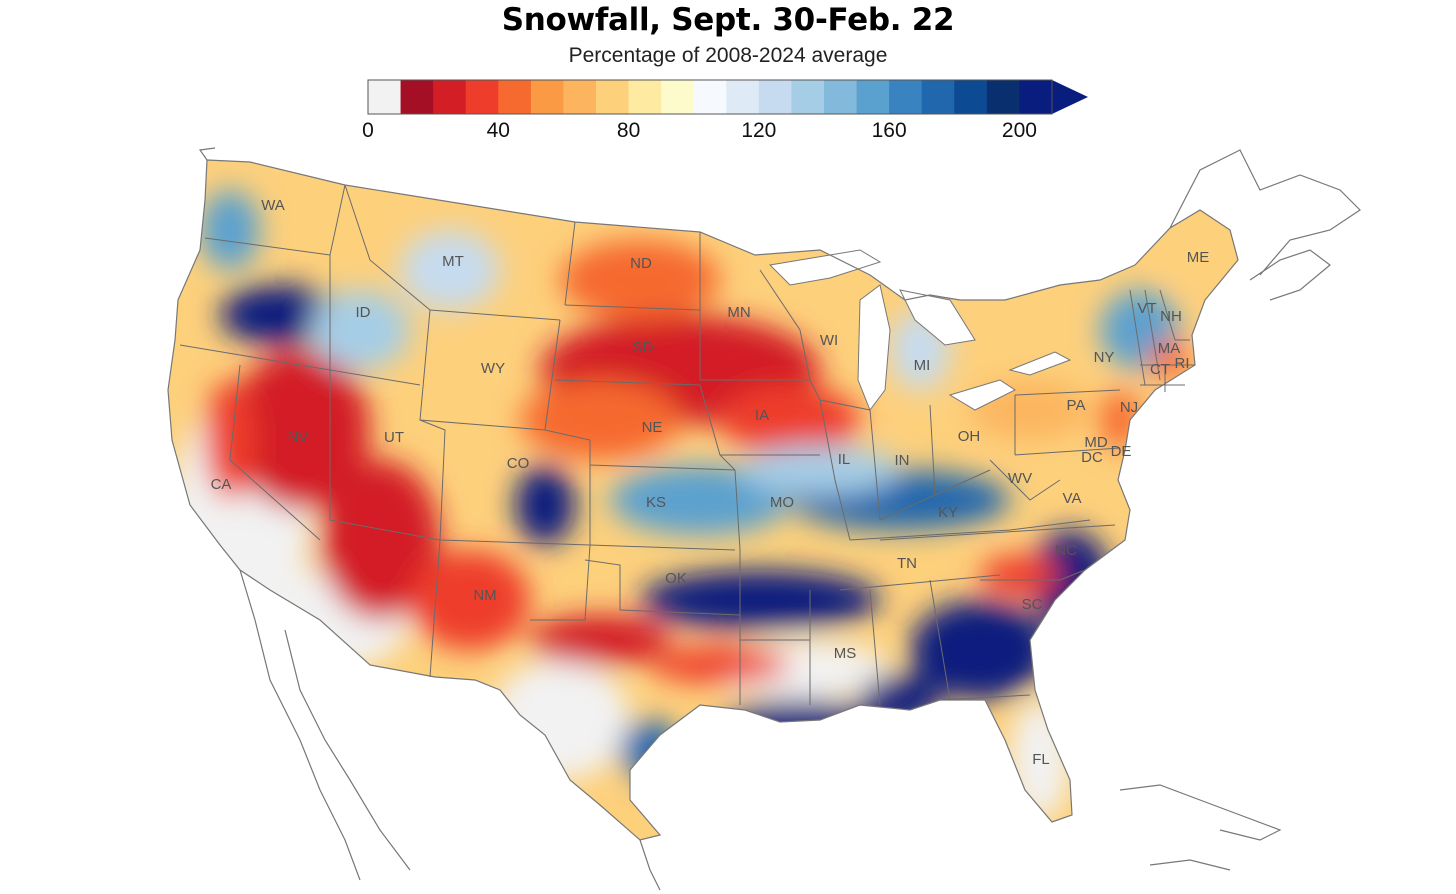 Image resolution: width=1456 pixels, height=894 pixels. What do you see at coordinates (453, 261) in the screenshot?
I see `state-label-mt: MT` at bounding box center [453, 261].